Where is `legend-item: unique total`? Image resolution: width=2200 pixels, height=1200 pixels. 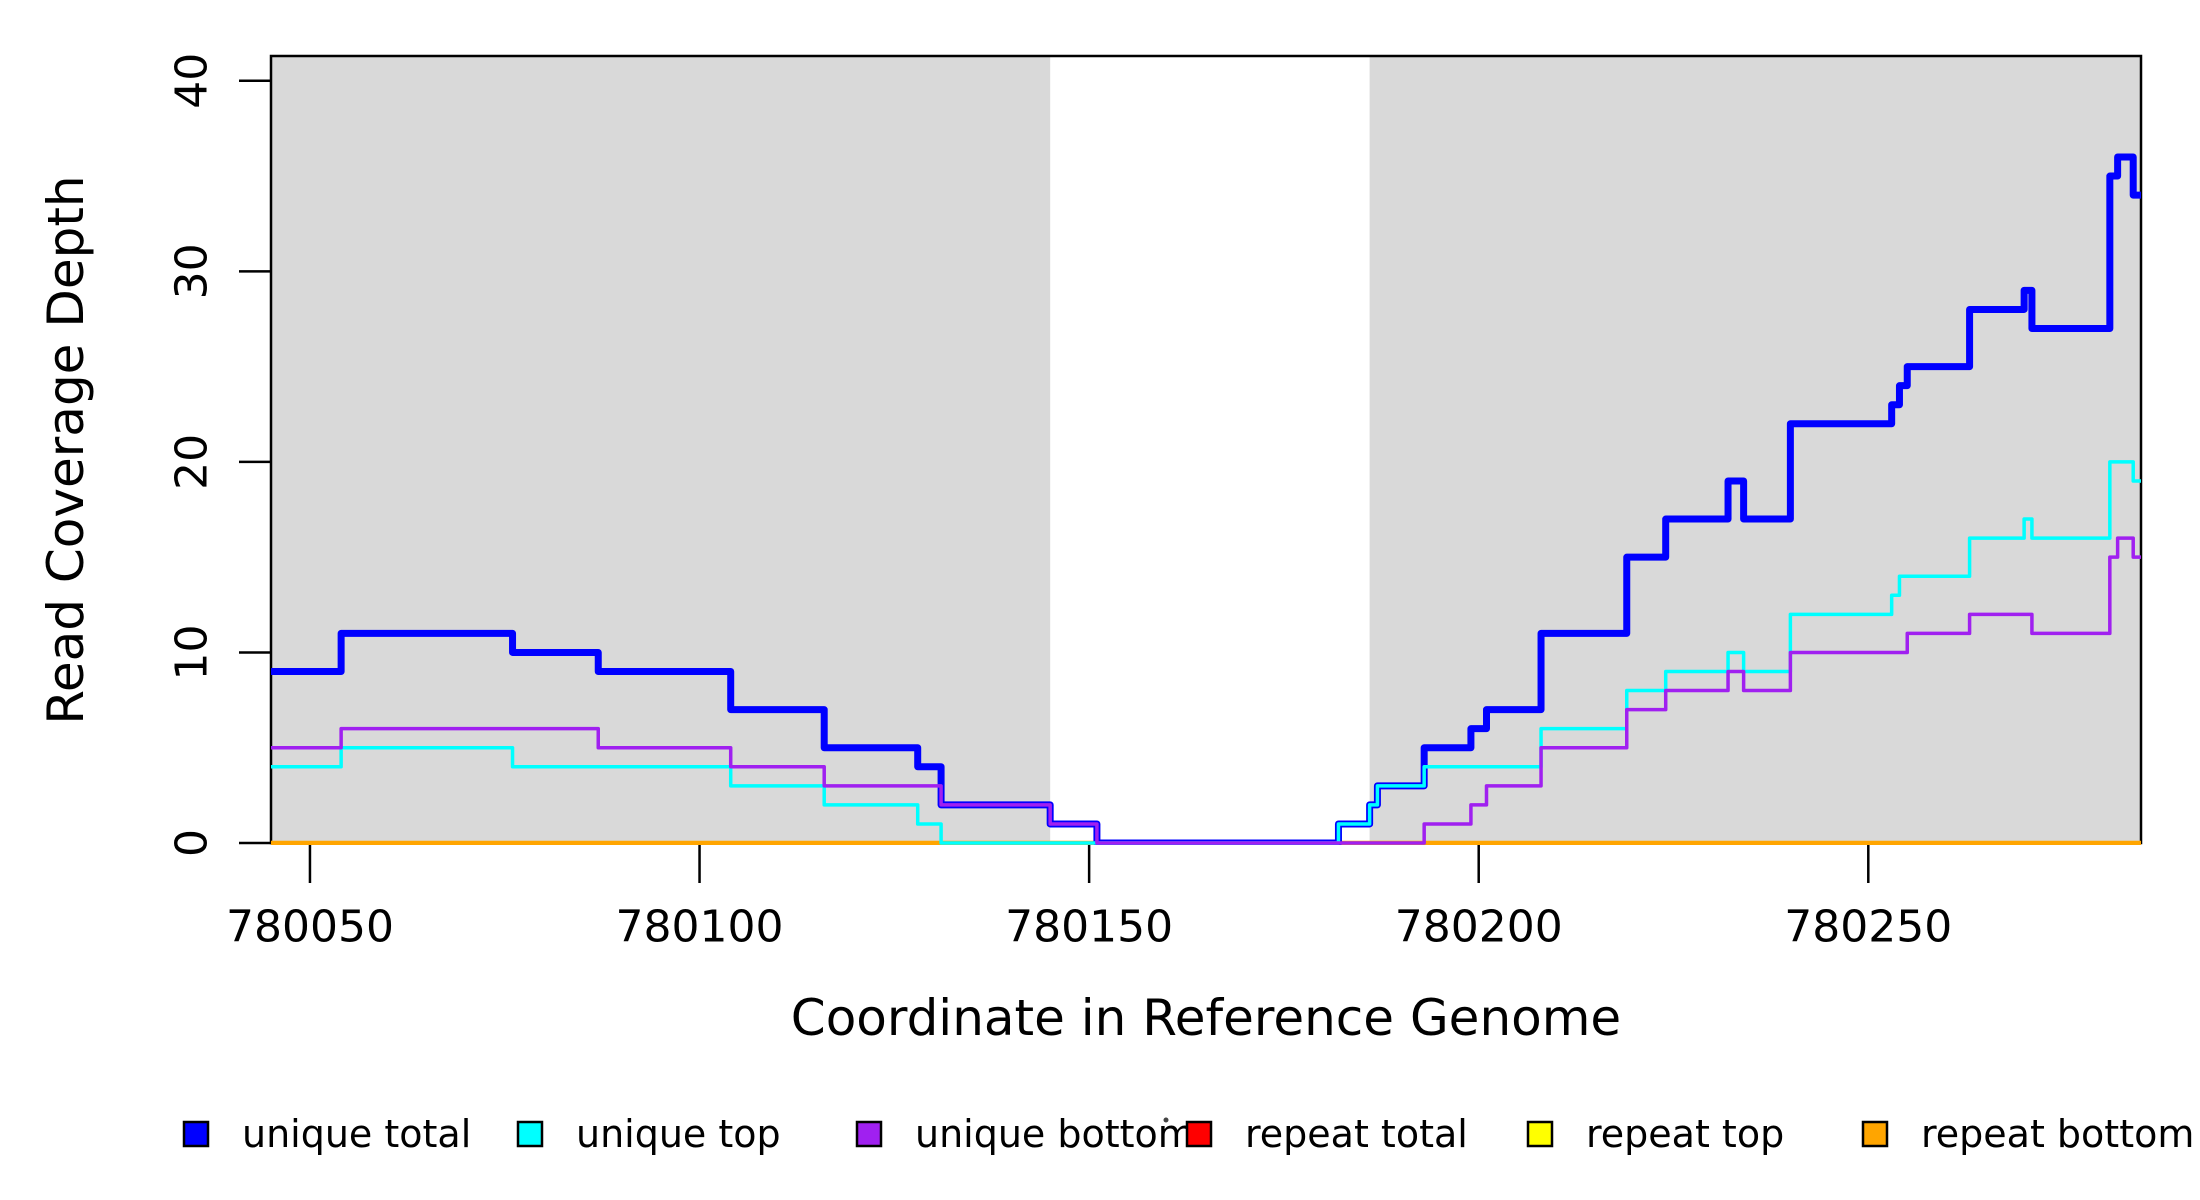
legend-item: unique total is located at coordinates (326, 1134).